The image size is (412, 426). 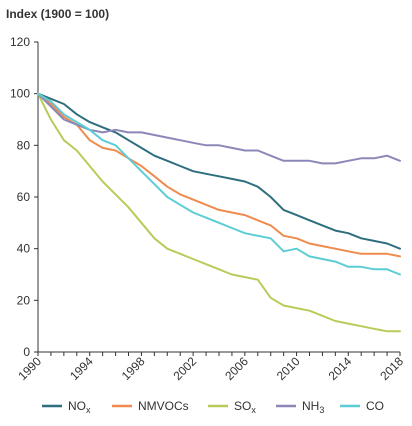 I want to click on legend-label: CO, so click(x=375, y=406).